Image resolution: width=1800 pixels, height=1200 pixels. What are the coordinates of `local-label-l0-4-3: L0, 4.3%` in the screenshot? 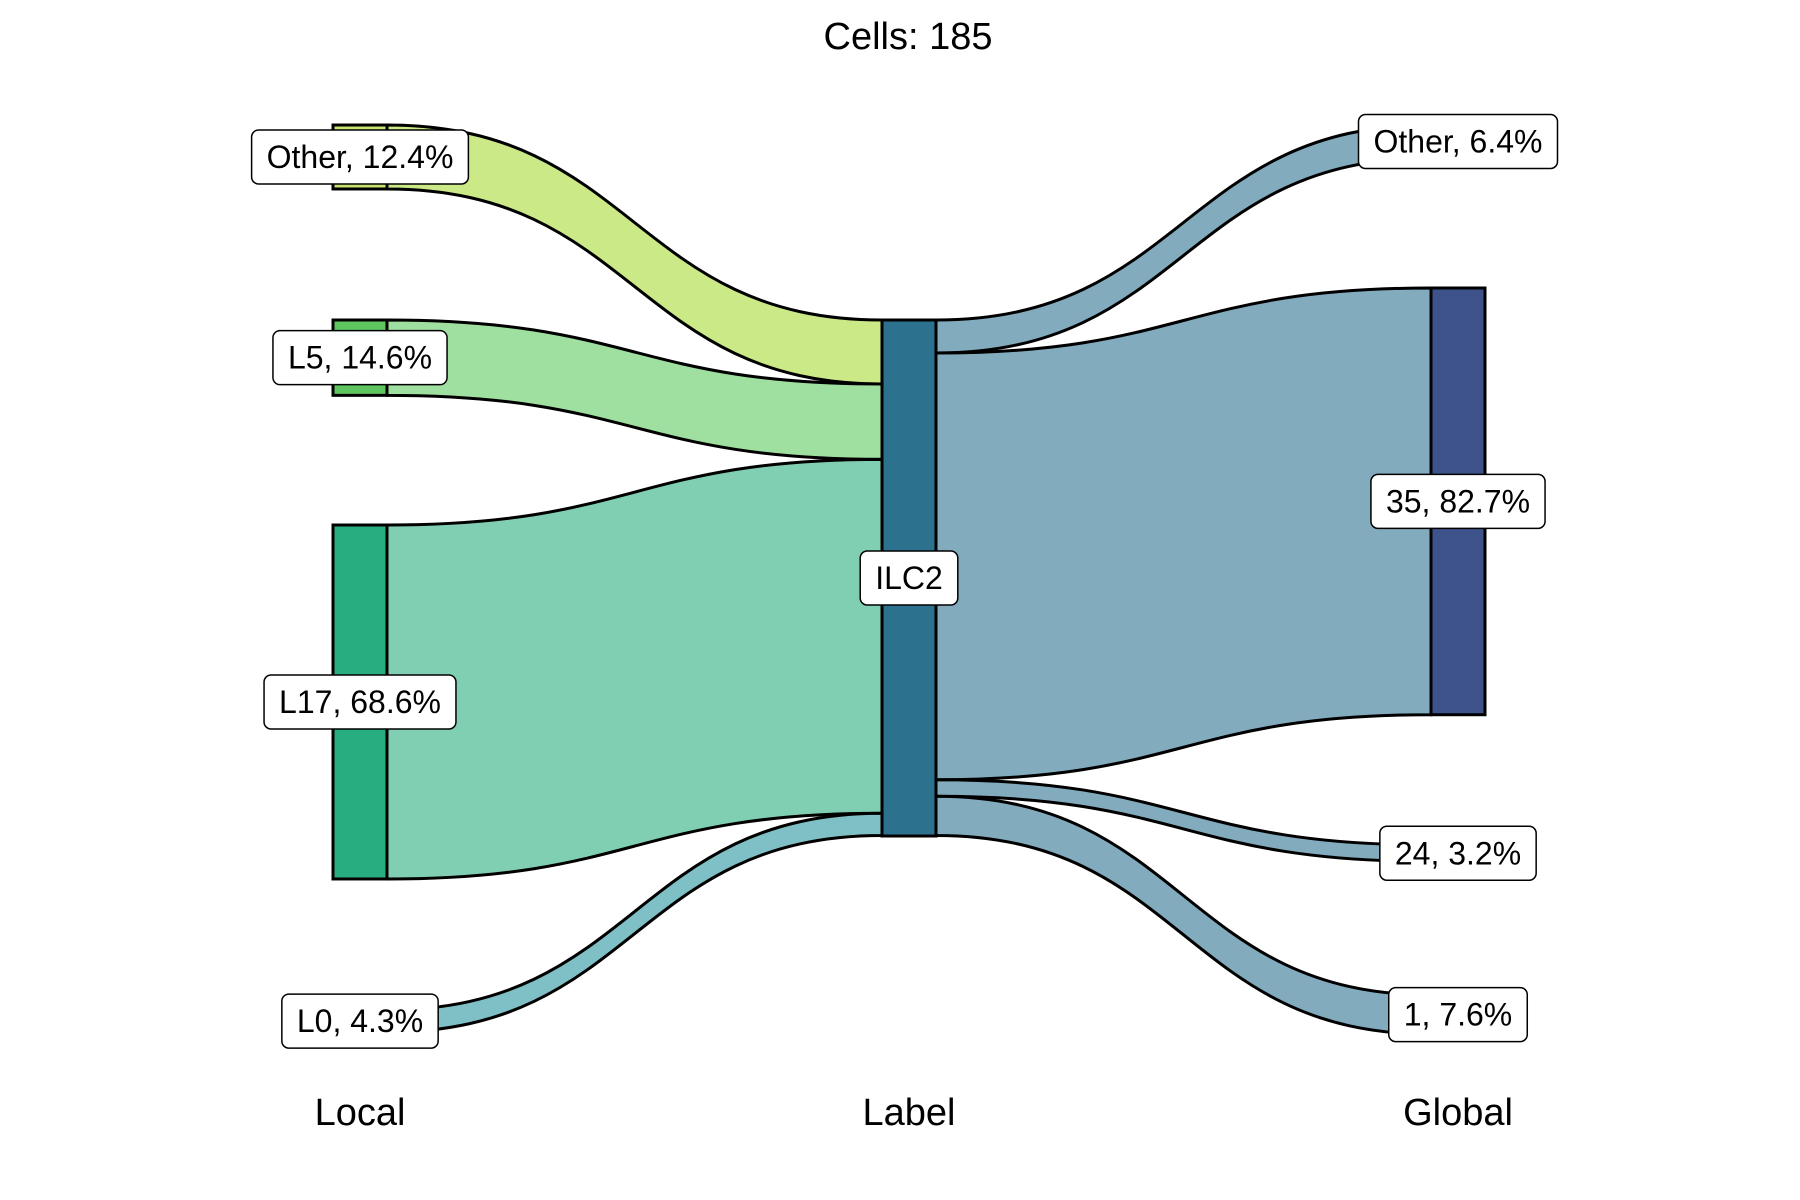 It's located at (360, 1021).